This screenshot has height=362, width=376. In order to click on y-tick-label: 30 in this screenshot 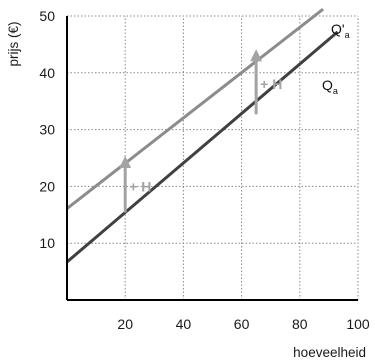, I will do `click(47, 130)`.